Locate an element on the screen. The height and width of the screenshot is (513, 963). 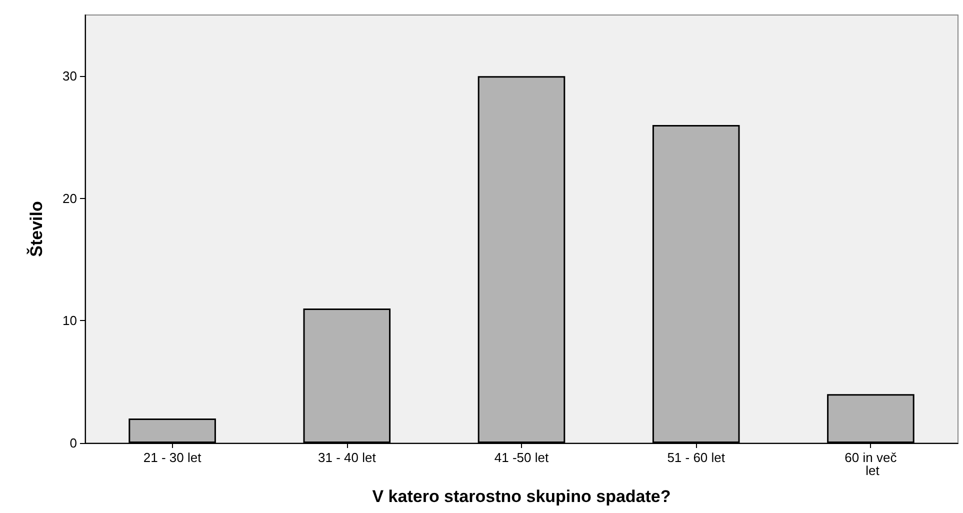
x-tick-label: 60 in več let is located at coordinates (871, 464).